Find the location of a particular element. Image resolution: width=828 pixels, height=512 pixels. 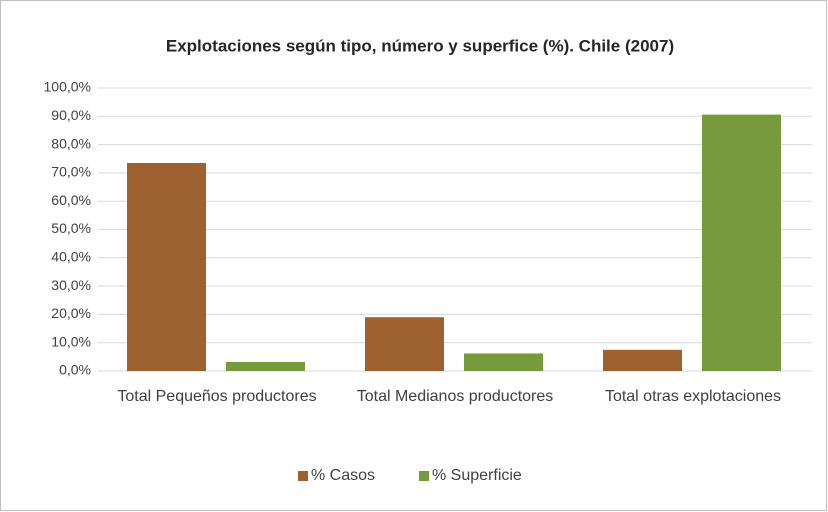

y-tick-label: 30,0% is located at coordinates (71, 285).